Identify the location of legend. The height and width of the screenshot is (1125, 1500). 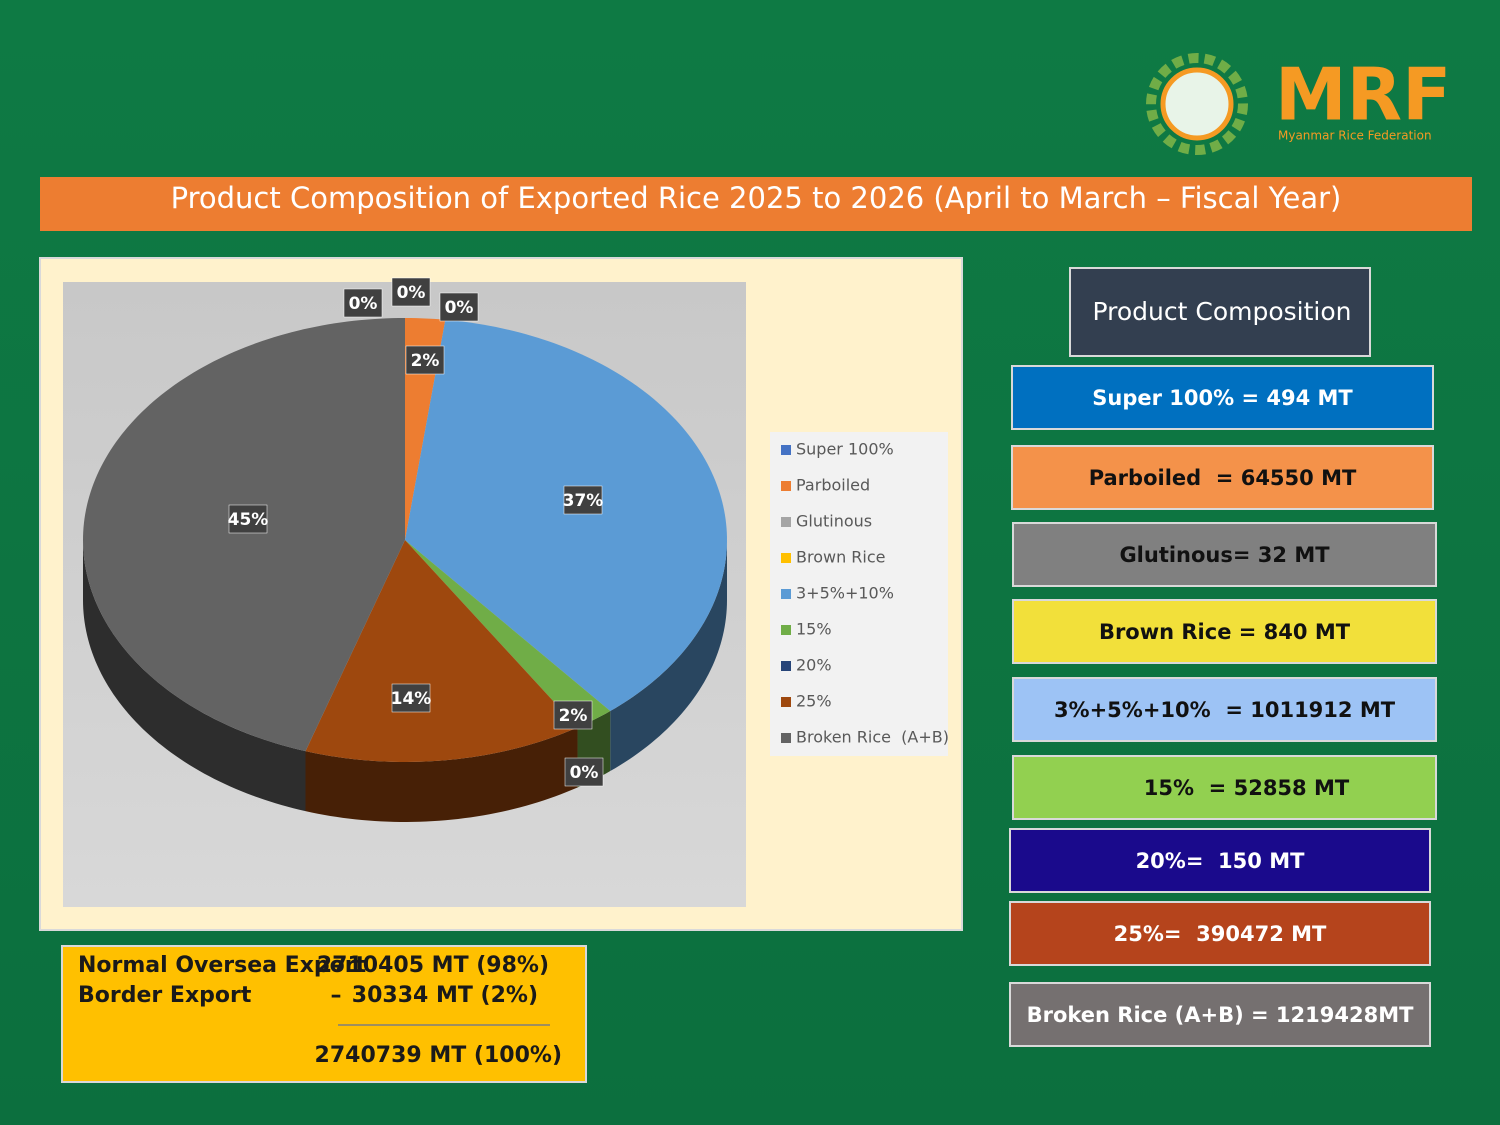
(859, 594).